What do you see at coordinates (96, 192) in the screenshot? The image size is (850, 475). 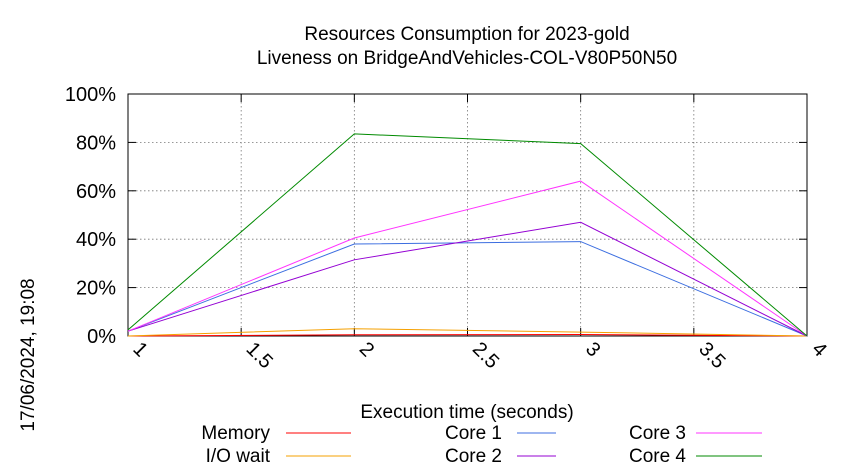 I see `y-tick-label: 60%` at bounding box center [96, 192].